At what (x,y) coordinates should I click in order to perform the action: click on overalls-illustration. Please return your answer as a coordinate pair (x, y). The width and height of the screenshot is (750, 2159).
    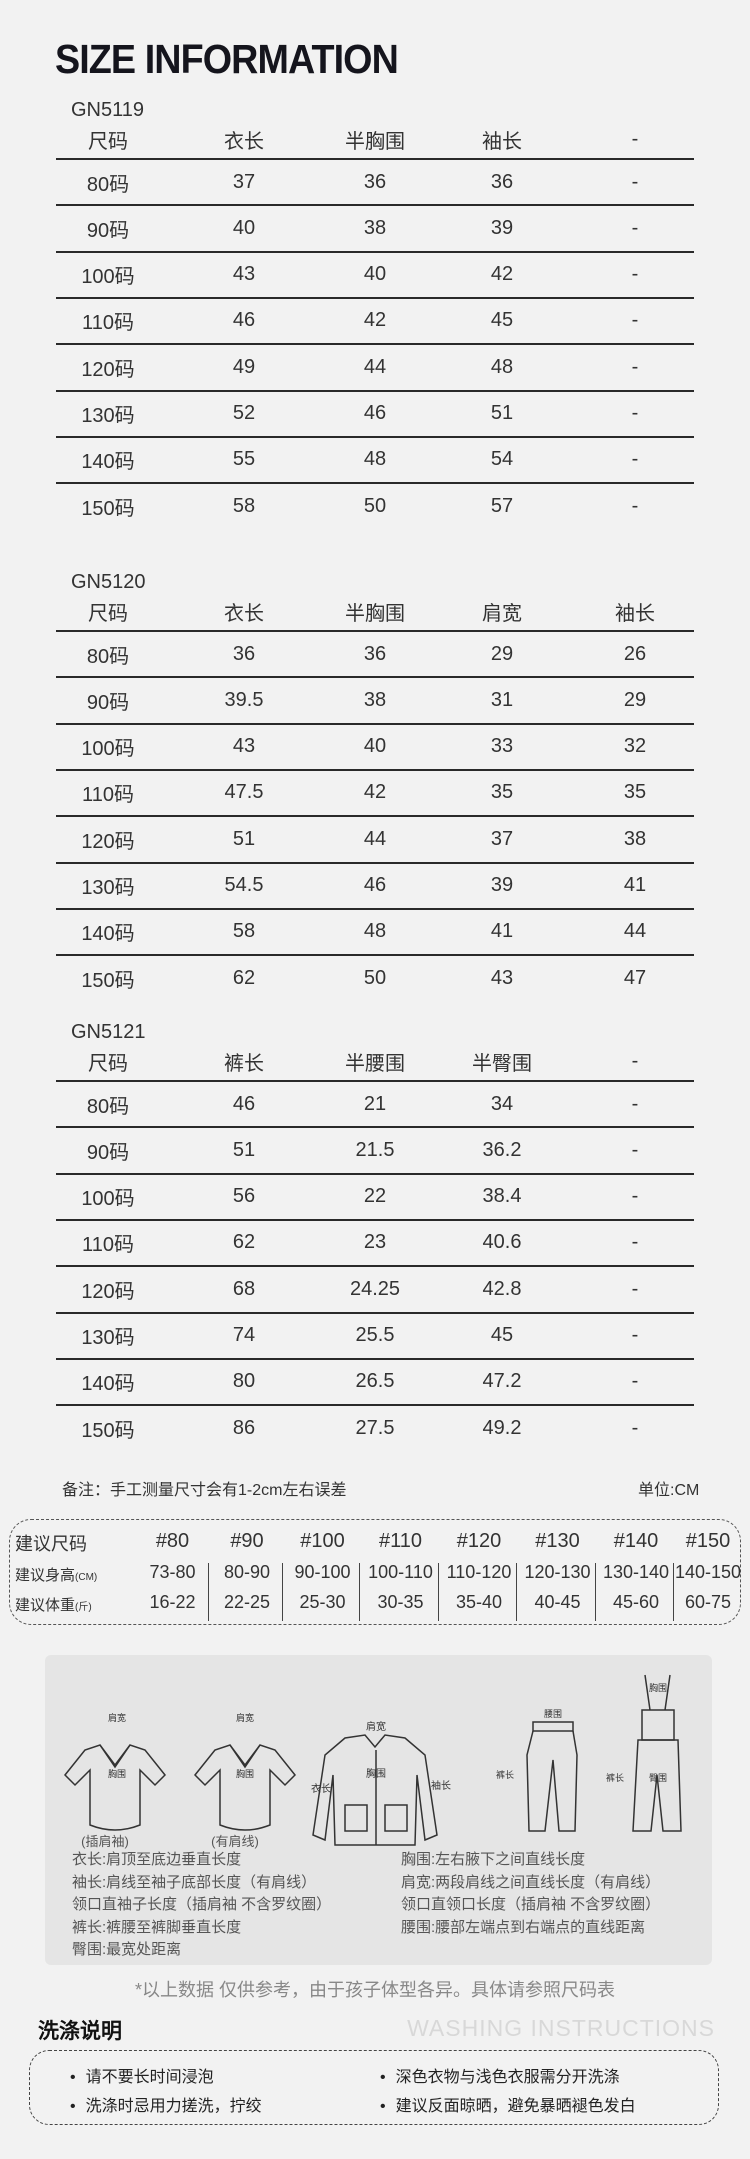
    Looking at the image, I should click on (657, 1753).